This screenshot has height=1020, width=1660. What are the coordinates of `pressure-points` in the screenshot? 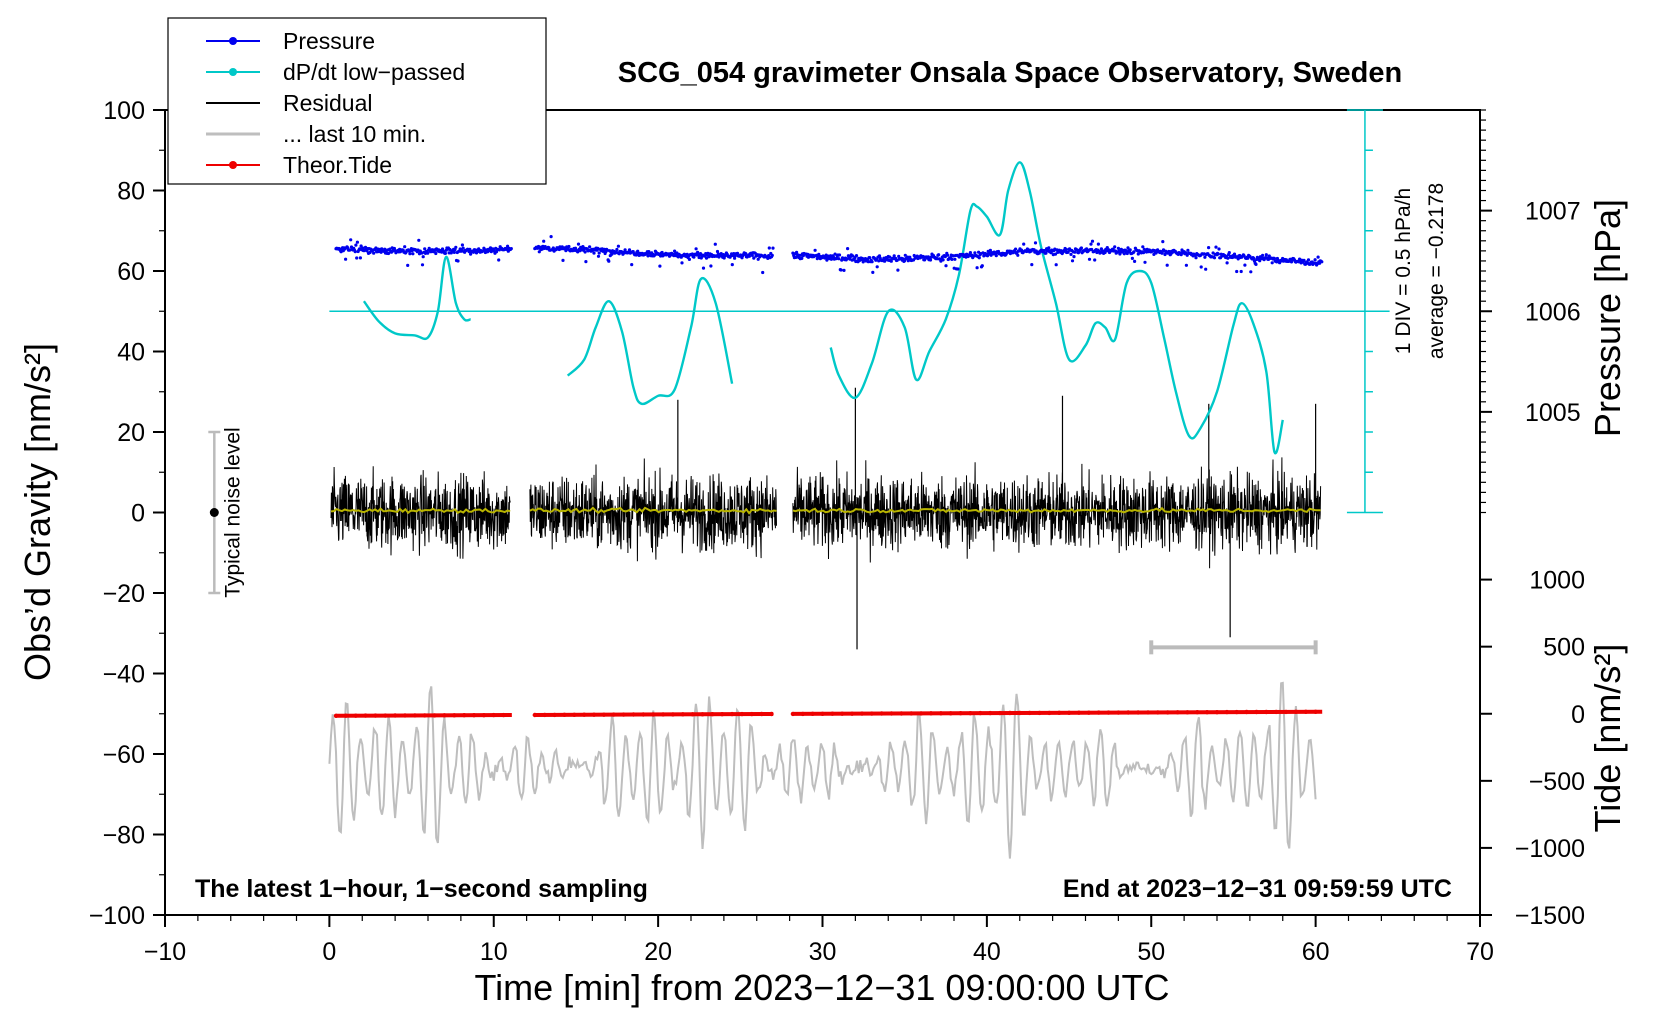 It's located at (829, 255).